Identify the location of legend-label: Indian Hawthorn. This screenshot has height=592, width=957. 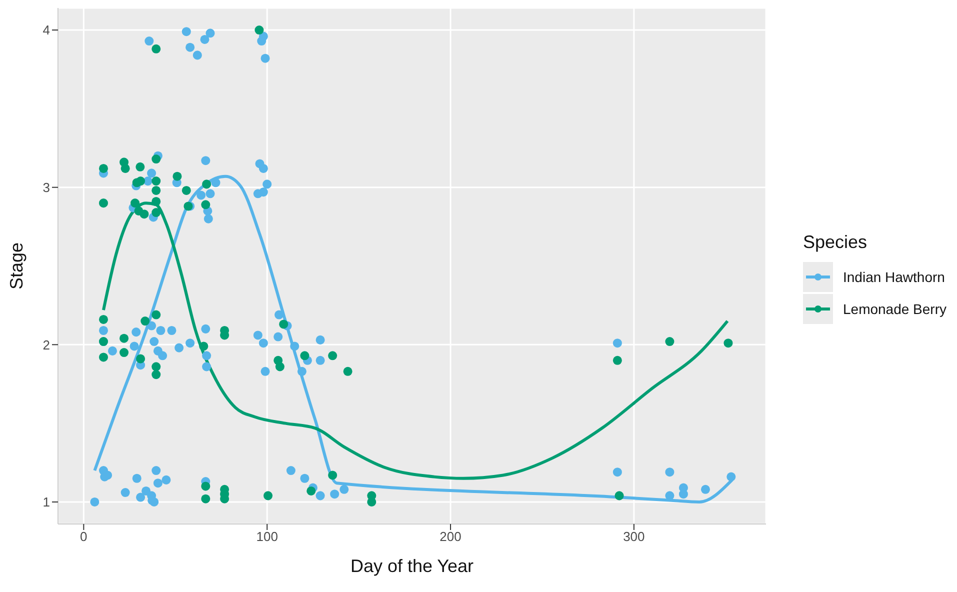
(894, 277).